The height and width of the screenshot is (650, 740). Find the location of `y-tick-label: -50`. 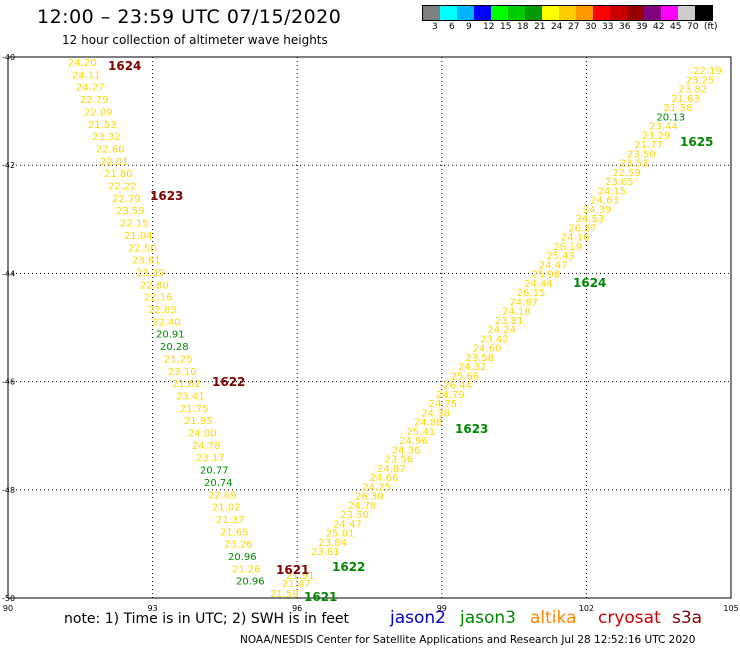

y-tick-label: -50 is located at coordinates (8, 598).